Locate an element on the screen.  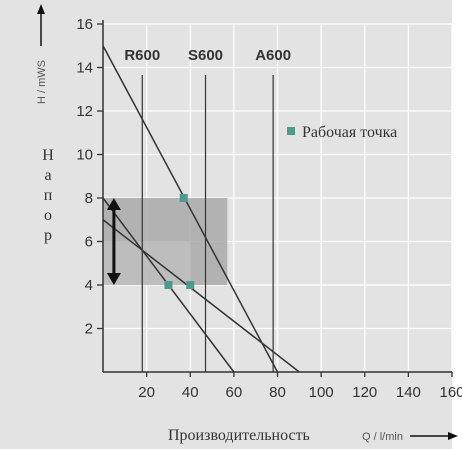
y-tick-label-10: 10 is located at coordinates (84, 155).